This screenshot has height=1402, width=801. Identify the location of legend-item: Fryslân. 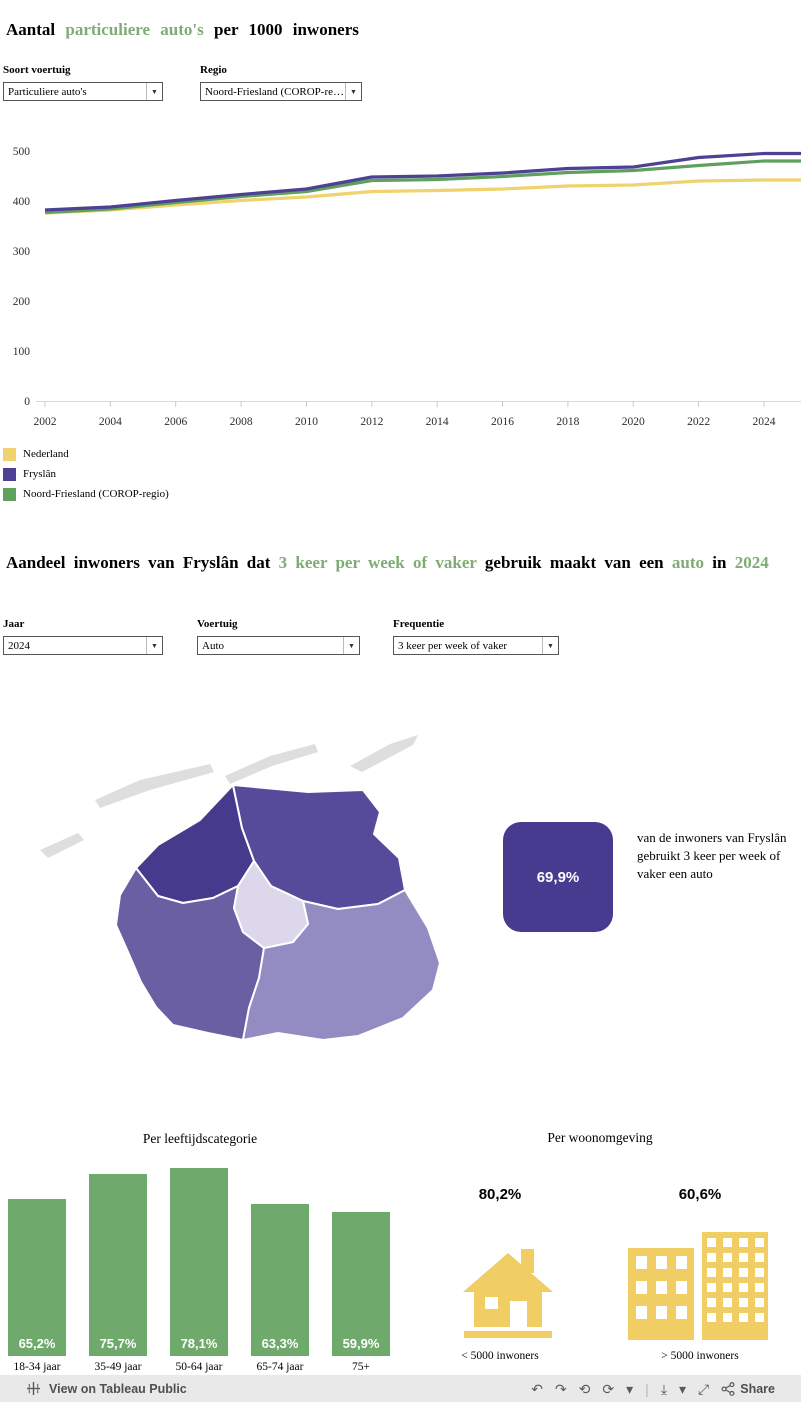
(86, 474).